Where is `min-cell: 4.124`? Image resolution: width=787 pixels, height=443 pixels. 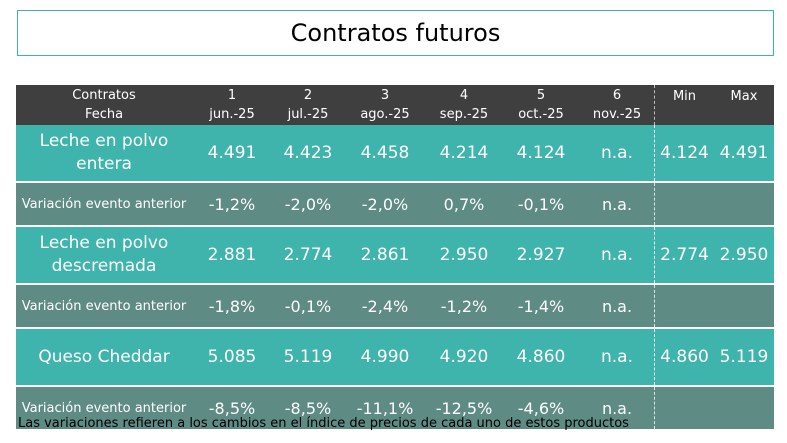
min-cell: 4.124 is located at coordinates (684, 153).